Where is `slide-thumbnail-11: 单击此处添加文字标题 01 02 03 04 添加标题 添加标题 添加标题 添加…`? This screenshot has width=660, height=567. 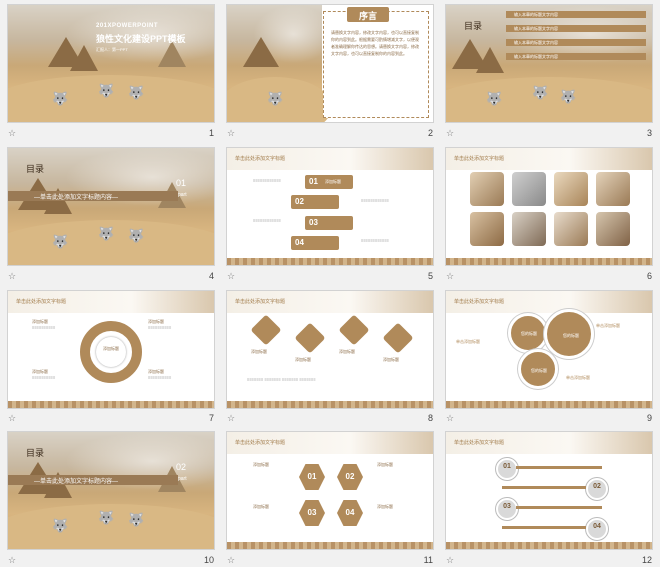
slide-thumbnail-11: 单击此处添加文字标题 01 02 03 04 添加标题 添加标题 添加标题 添加… is located at coordinates (330, 490).